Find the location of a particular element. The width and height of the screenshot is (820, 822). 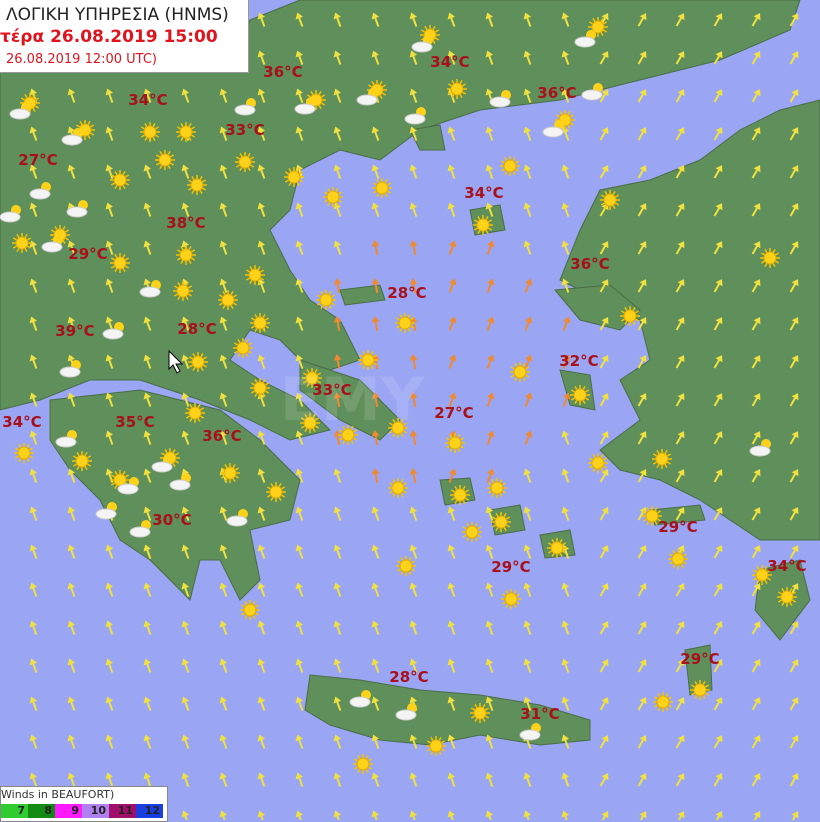

temperature-label: 34°C is located at coordinates (484, 193).